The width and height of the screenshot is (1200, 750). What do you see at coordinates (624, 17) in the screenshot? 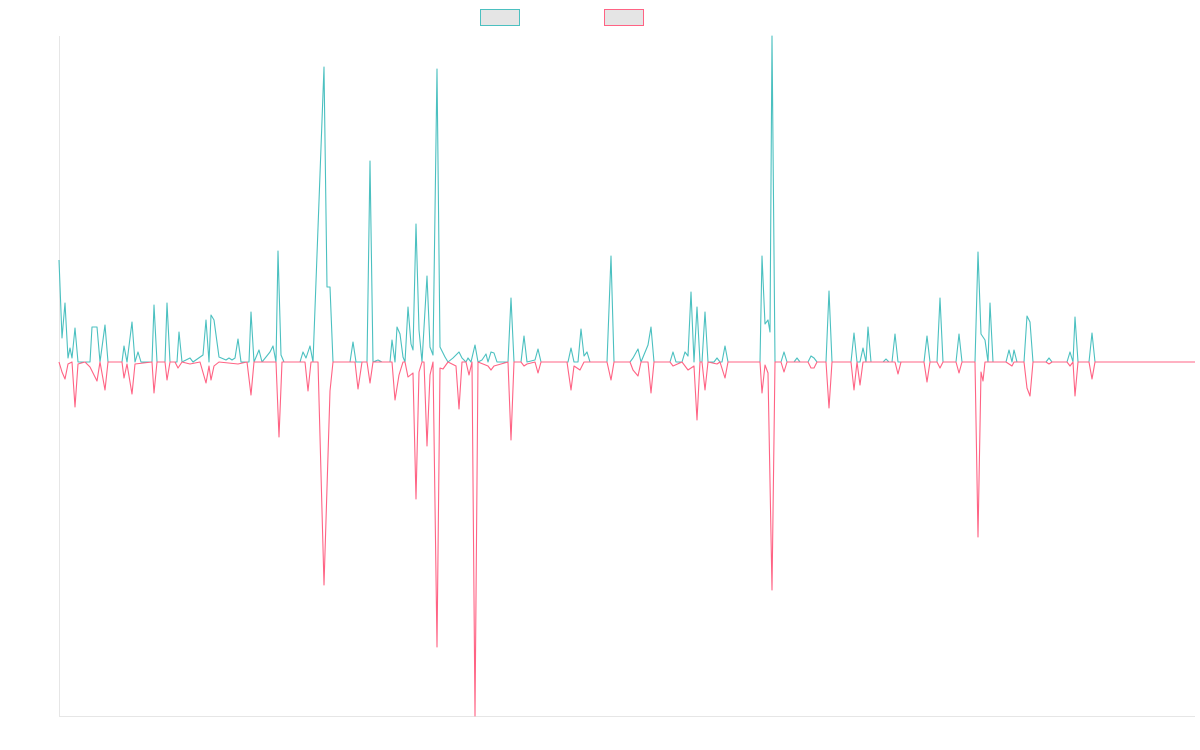
I see `legend-swatch-pink-series` at bounding box center [624, 17].